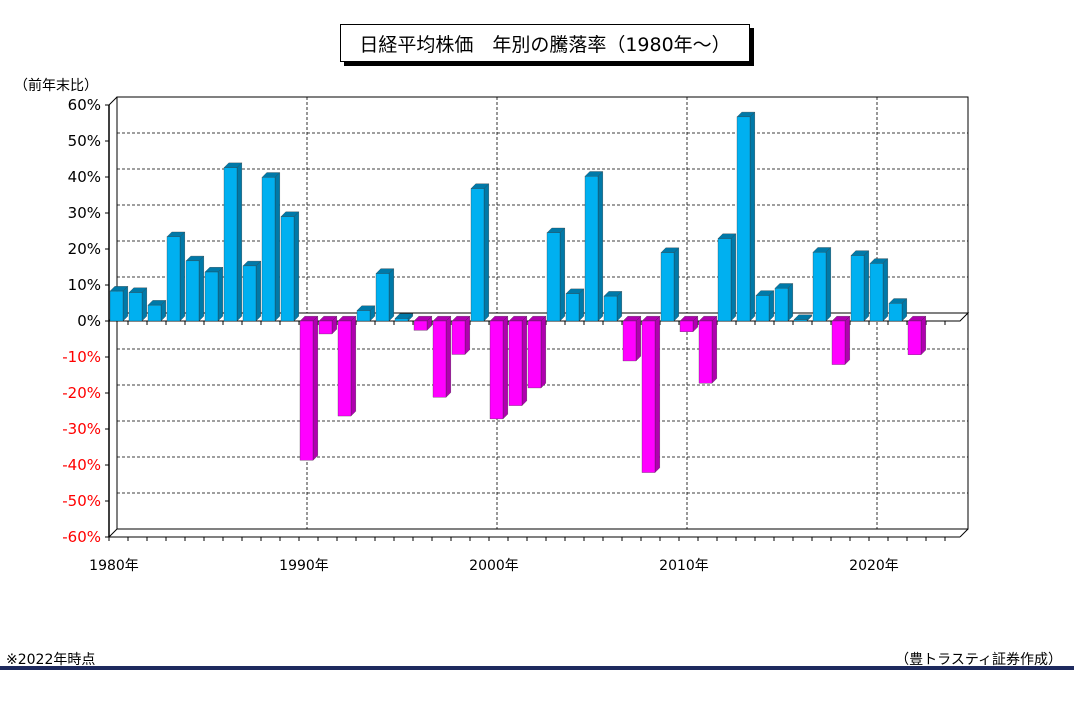 The image size is (1074, 707). Describe the element at coordinates (657, 394) in the screenshot. I see `bar-side-2008年` at that location.